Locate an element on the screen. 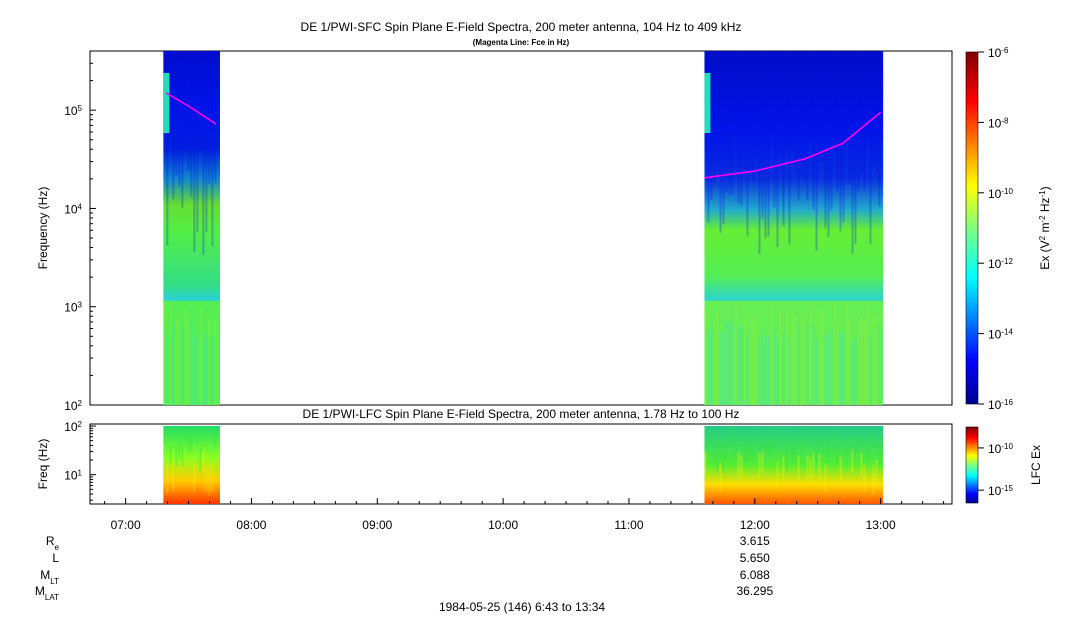  ephemeris-value: 6.088 is located at coordinates (755, 575).